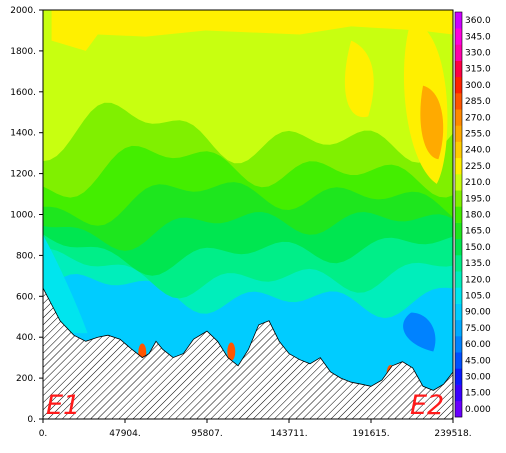  What do you see at coordinates (452, 434) in the screenshot?
I see `x-tick-label: 239518.` at bounding box center [452, 434].